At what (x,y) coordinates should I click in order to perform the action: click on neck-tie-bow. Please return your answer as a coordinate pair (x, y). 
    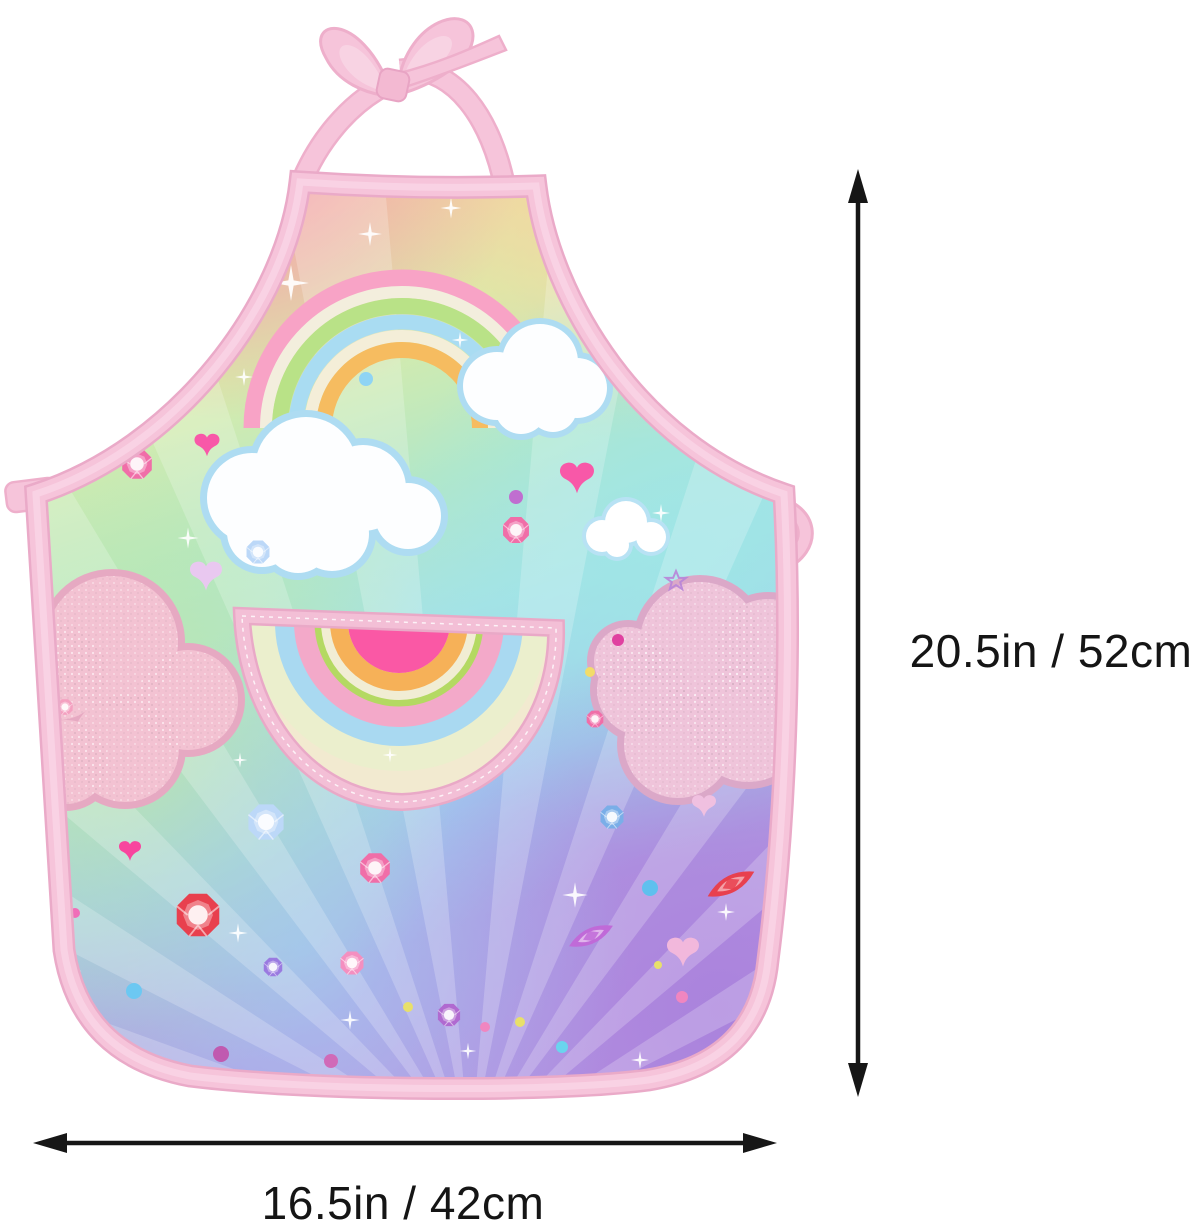
    Looking at the image, I should click on (413, 60).